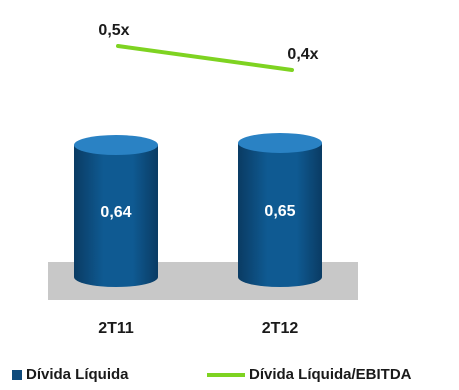 The width and height of the screenshot is (459, 390). I want to click on bar-2t11, so click(116, 211).